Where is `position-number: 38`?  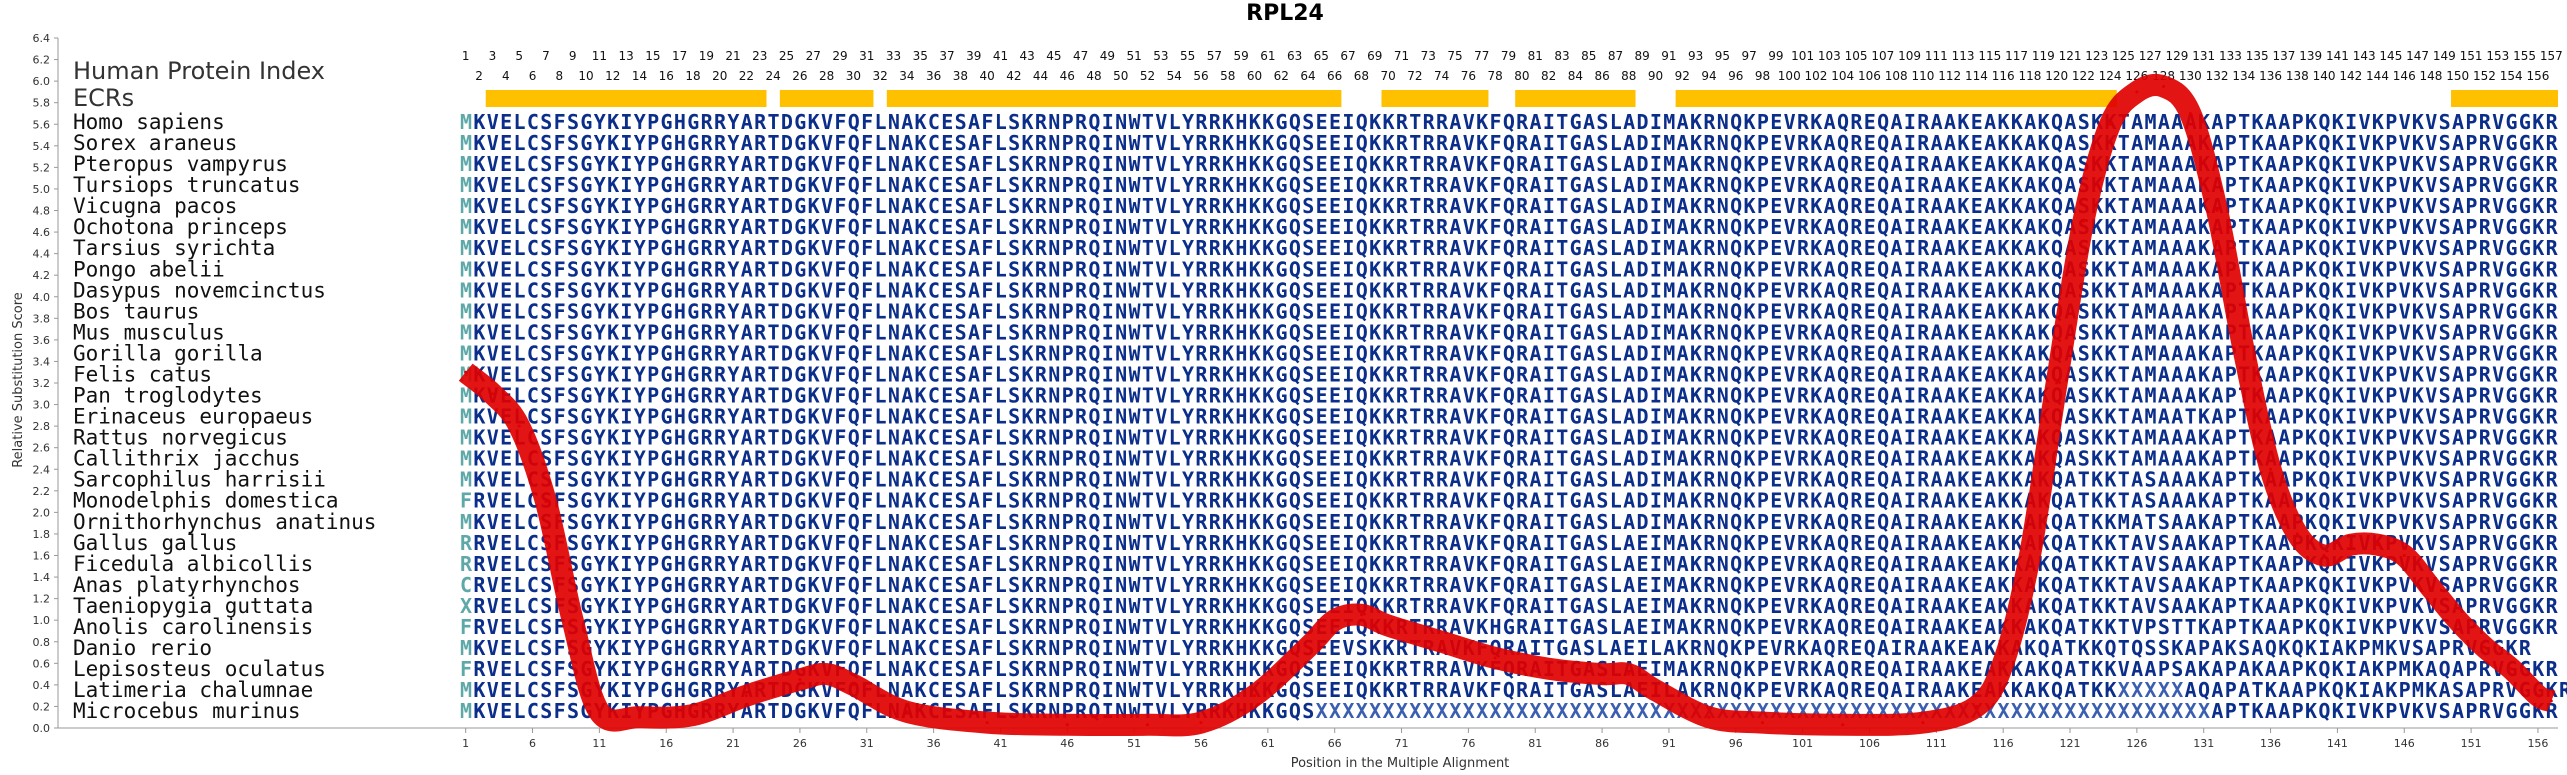 position-number: 38 is located at coordinates (960, 76).